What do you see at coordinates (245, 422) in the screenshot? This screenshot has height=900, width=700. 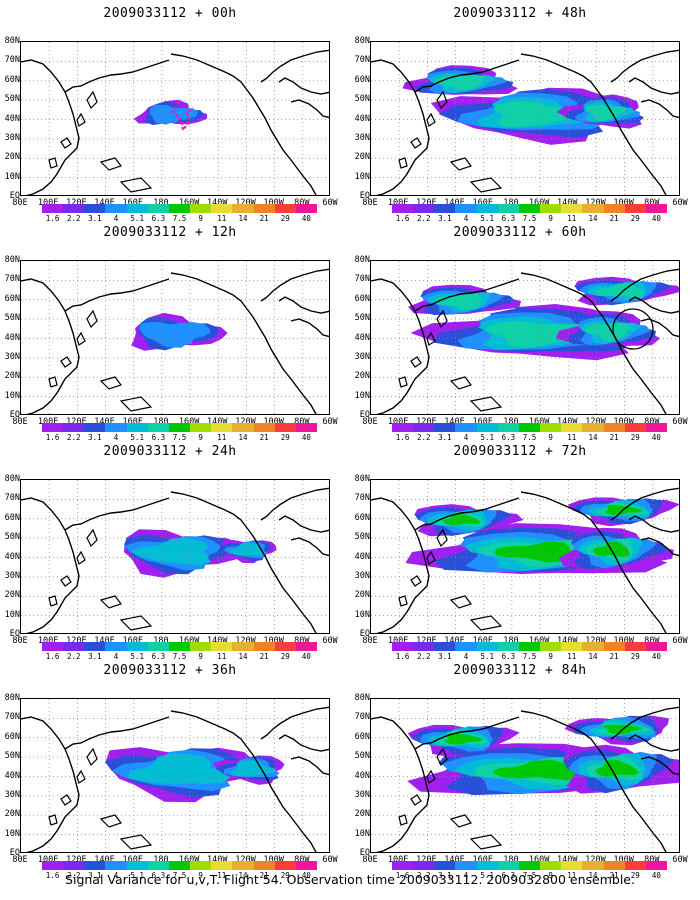 I see `lon-tick-label: 120W` at bounding box center [245, 422].